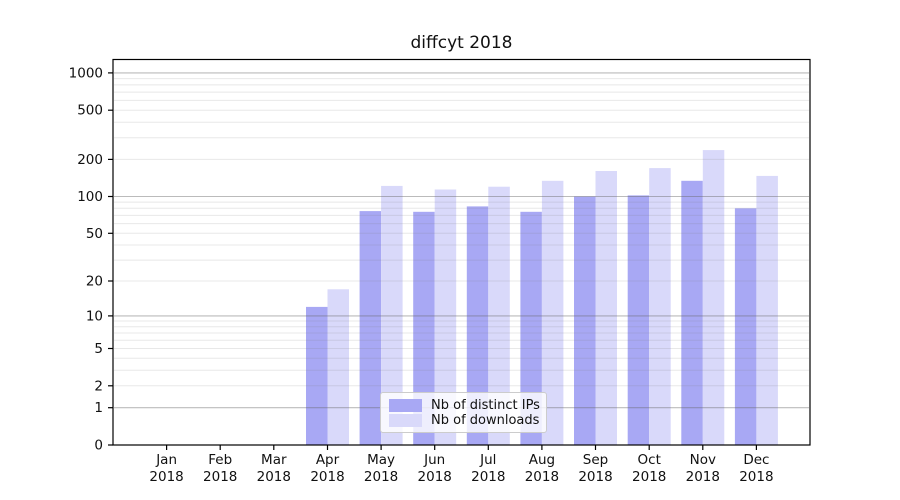 The width and height of the screenshot is (900, 500). What do you see at coordinates (485, 405) in the screenshot?
I see `legend-label: Nb of distinct IPs` at bounding box center [485, 405].